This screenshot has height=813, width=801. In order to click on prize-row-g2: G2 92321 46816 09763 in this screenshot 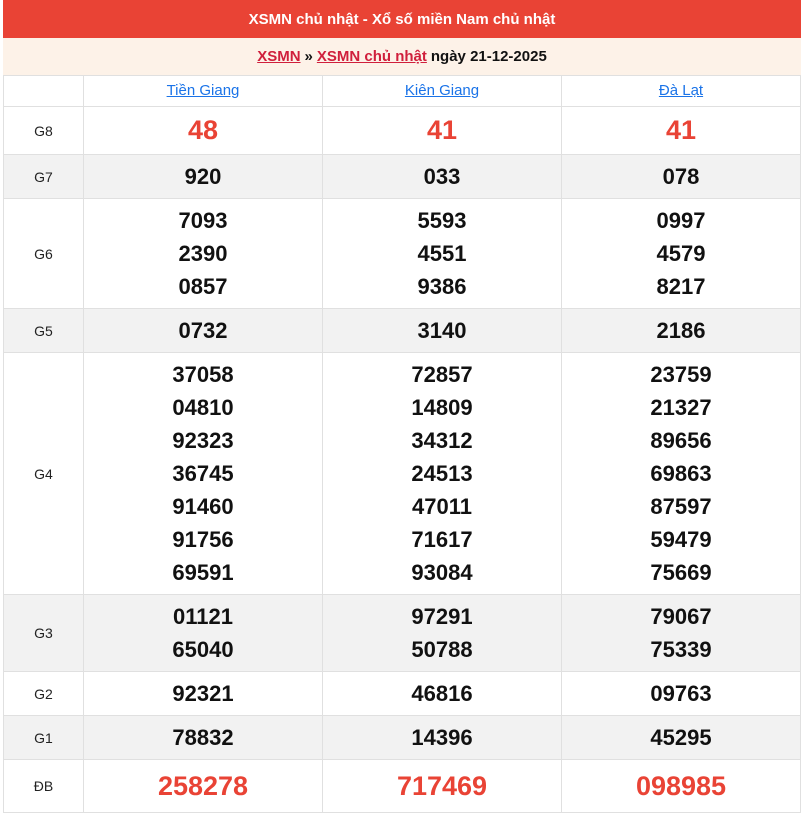, I will do `click(402, 693)`.